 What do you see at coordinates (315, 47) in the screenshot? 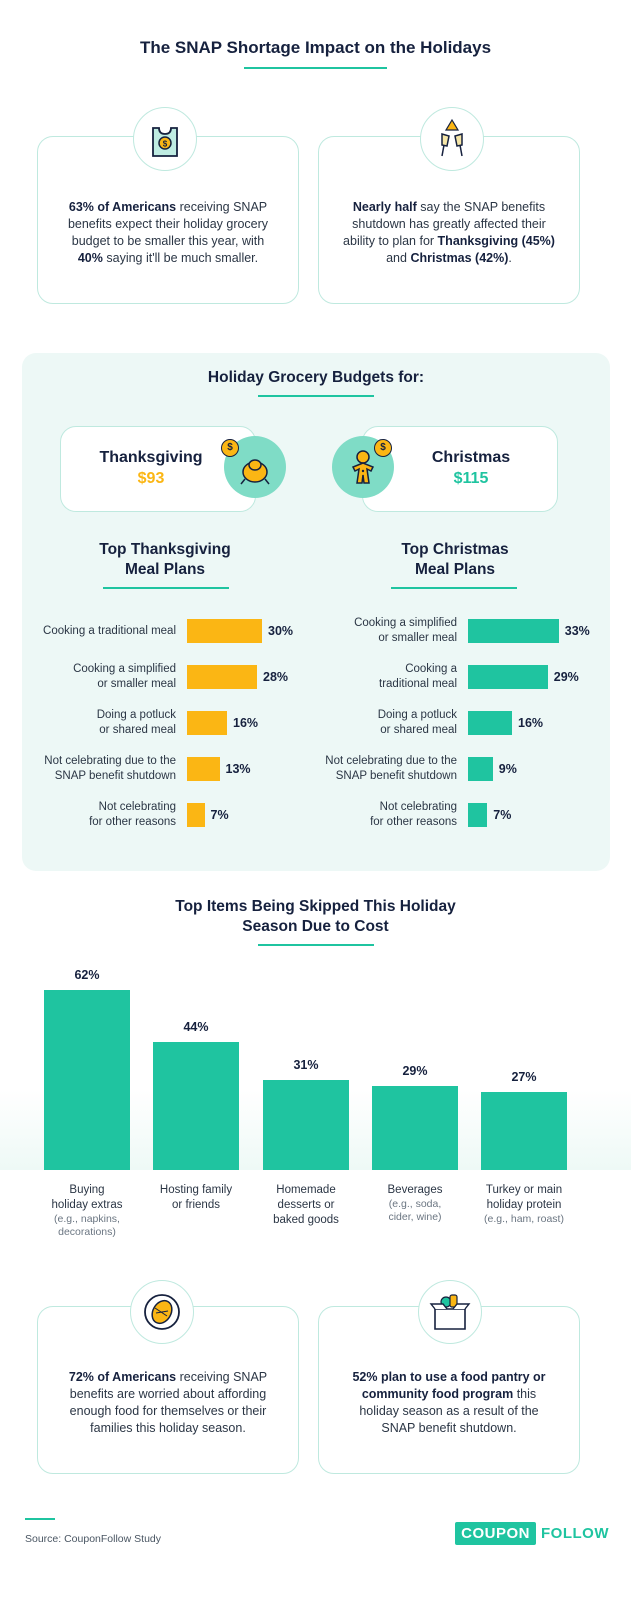
I see `page-title: The SNAP Shortage Impact on the Holidays` at bounding box center [315, 47].